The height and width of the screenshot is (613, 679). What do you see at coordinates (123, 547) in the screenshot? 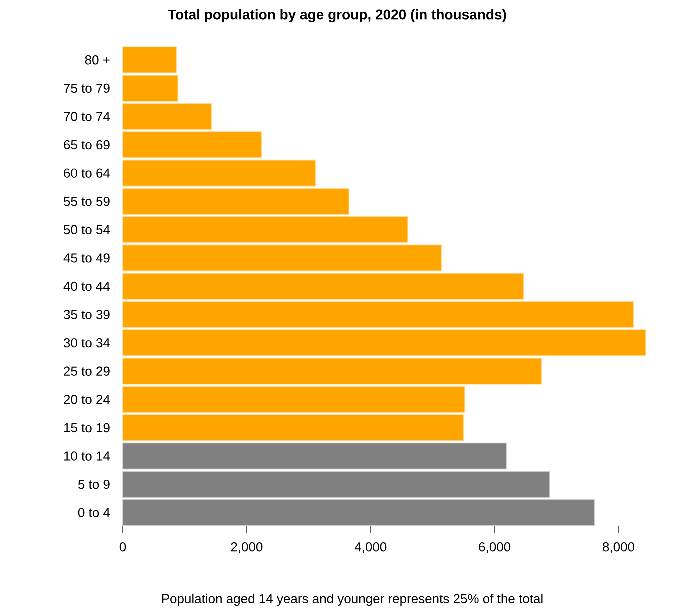
I see `x-tick-label: 0` at bounding box center [123, 547].